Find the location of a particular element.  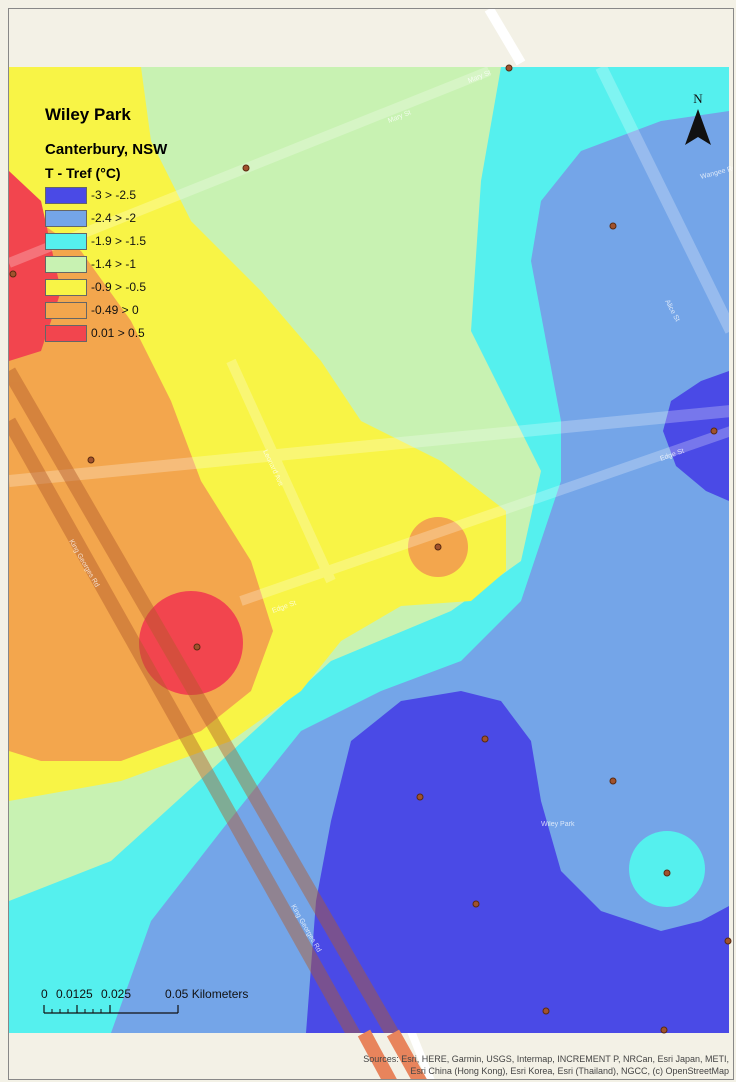

legend-item: -1.9 > -1.5 is located at coordinates (95, 241).